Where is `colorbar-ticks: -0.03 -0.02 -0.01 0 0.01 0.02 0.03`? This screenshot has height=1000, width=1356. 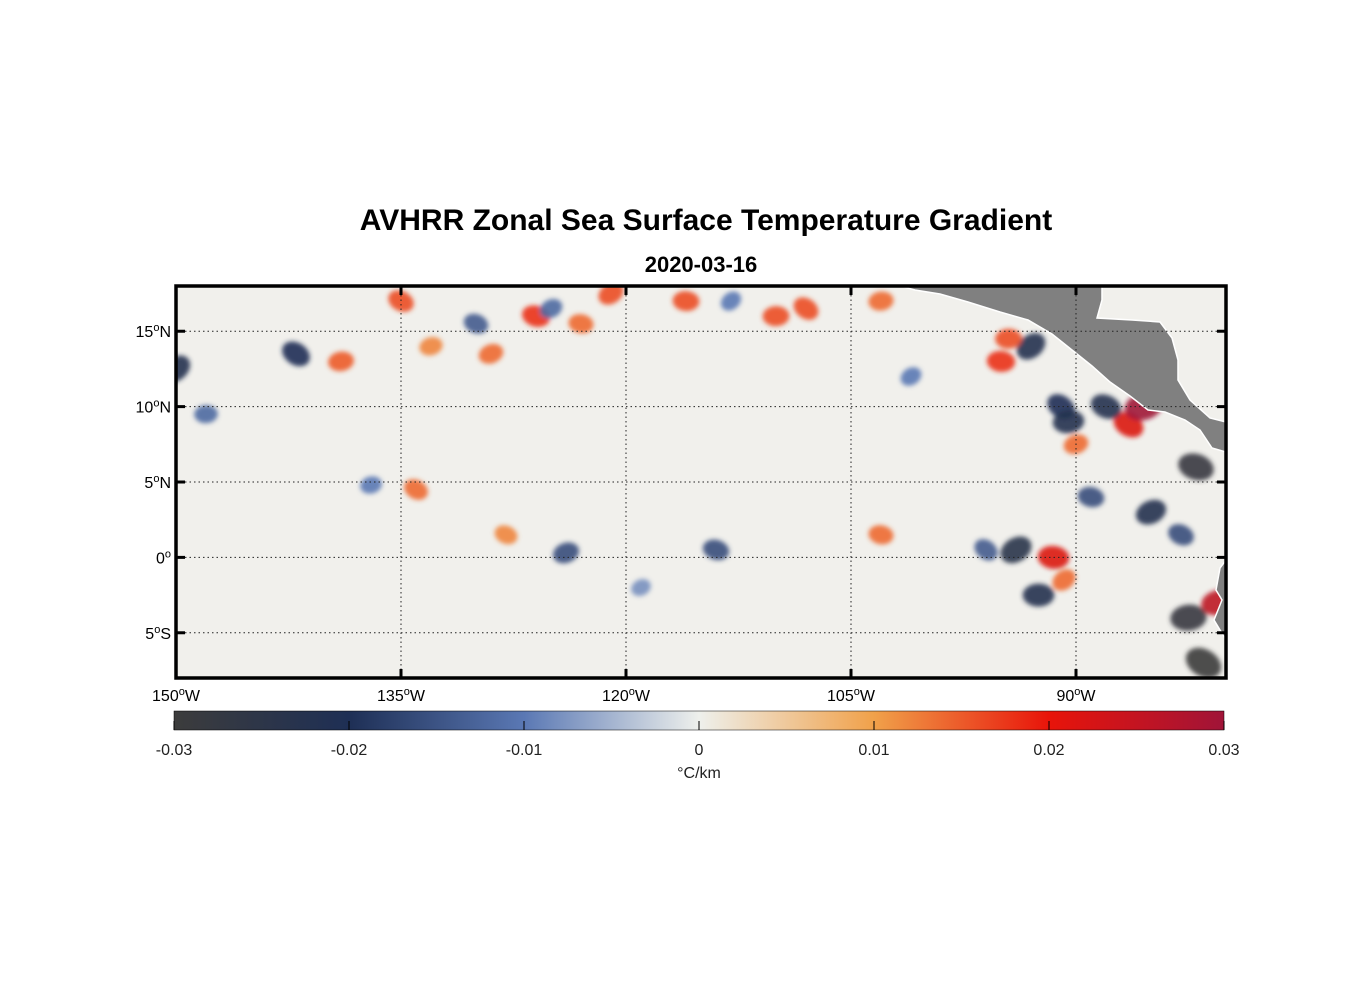
colorbar-ticks: -0.03 -0.02 -0.01 0 0.01 0.02 0.03 is located at coordinates (698, 740).